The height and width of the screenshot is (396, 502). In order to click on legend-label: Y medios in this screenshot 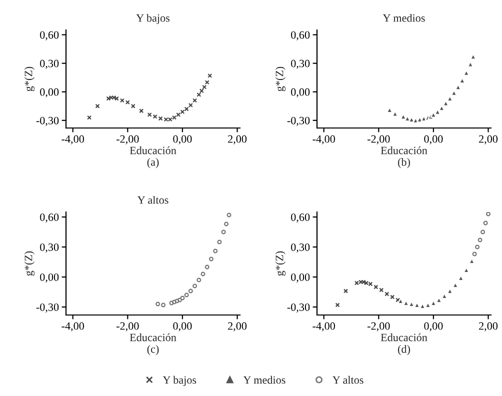, I will do `click(264, 380)`.